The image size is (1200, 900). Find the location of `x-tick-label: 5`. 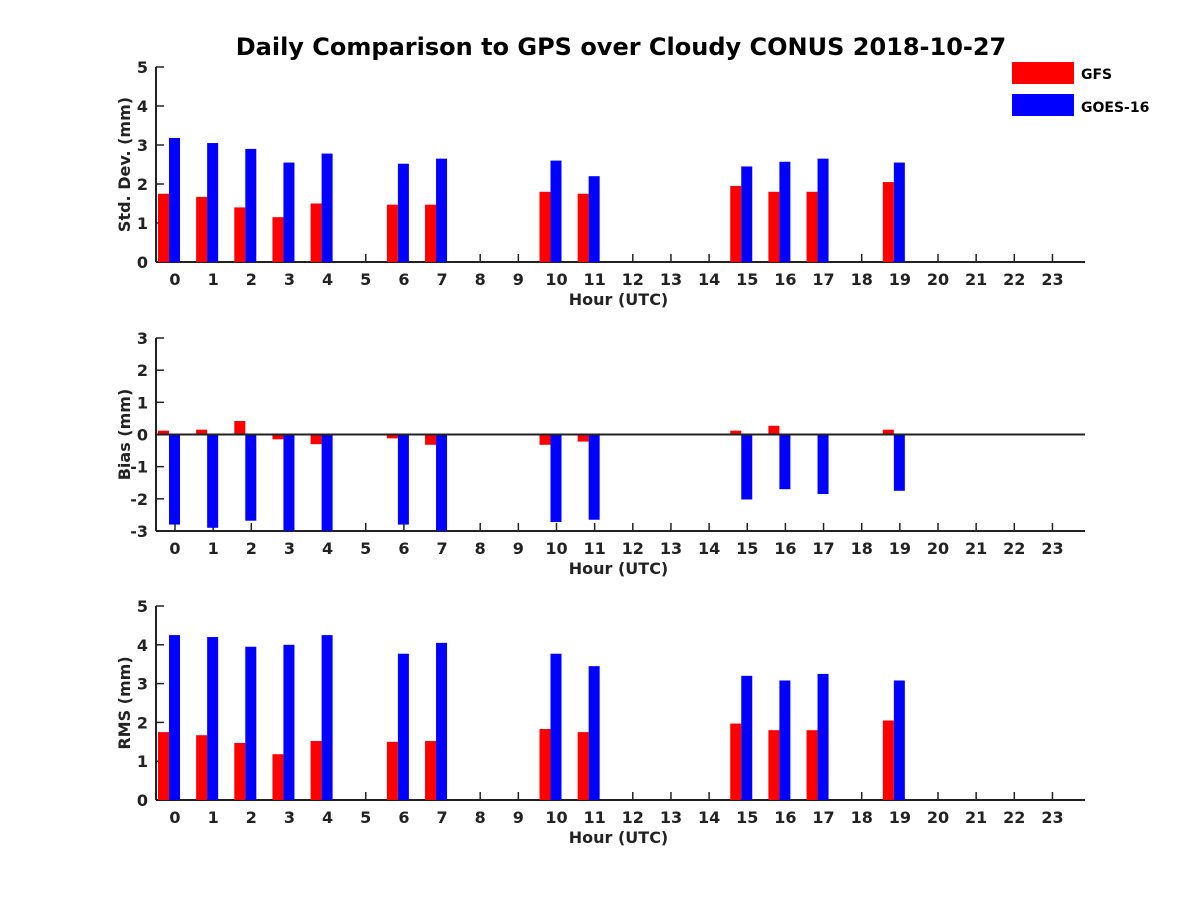

x-tick-label: 5 is located at coordinates (365, 817).